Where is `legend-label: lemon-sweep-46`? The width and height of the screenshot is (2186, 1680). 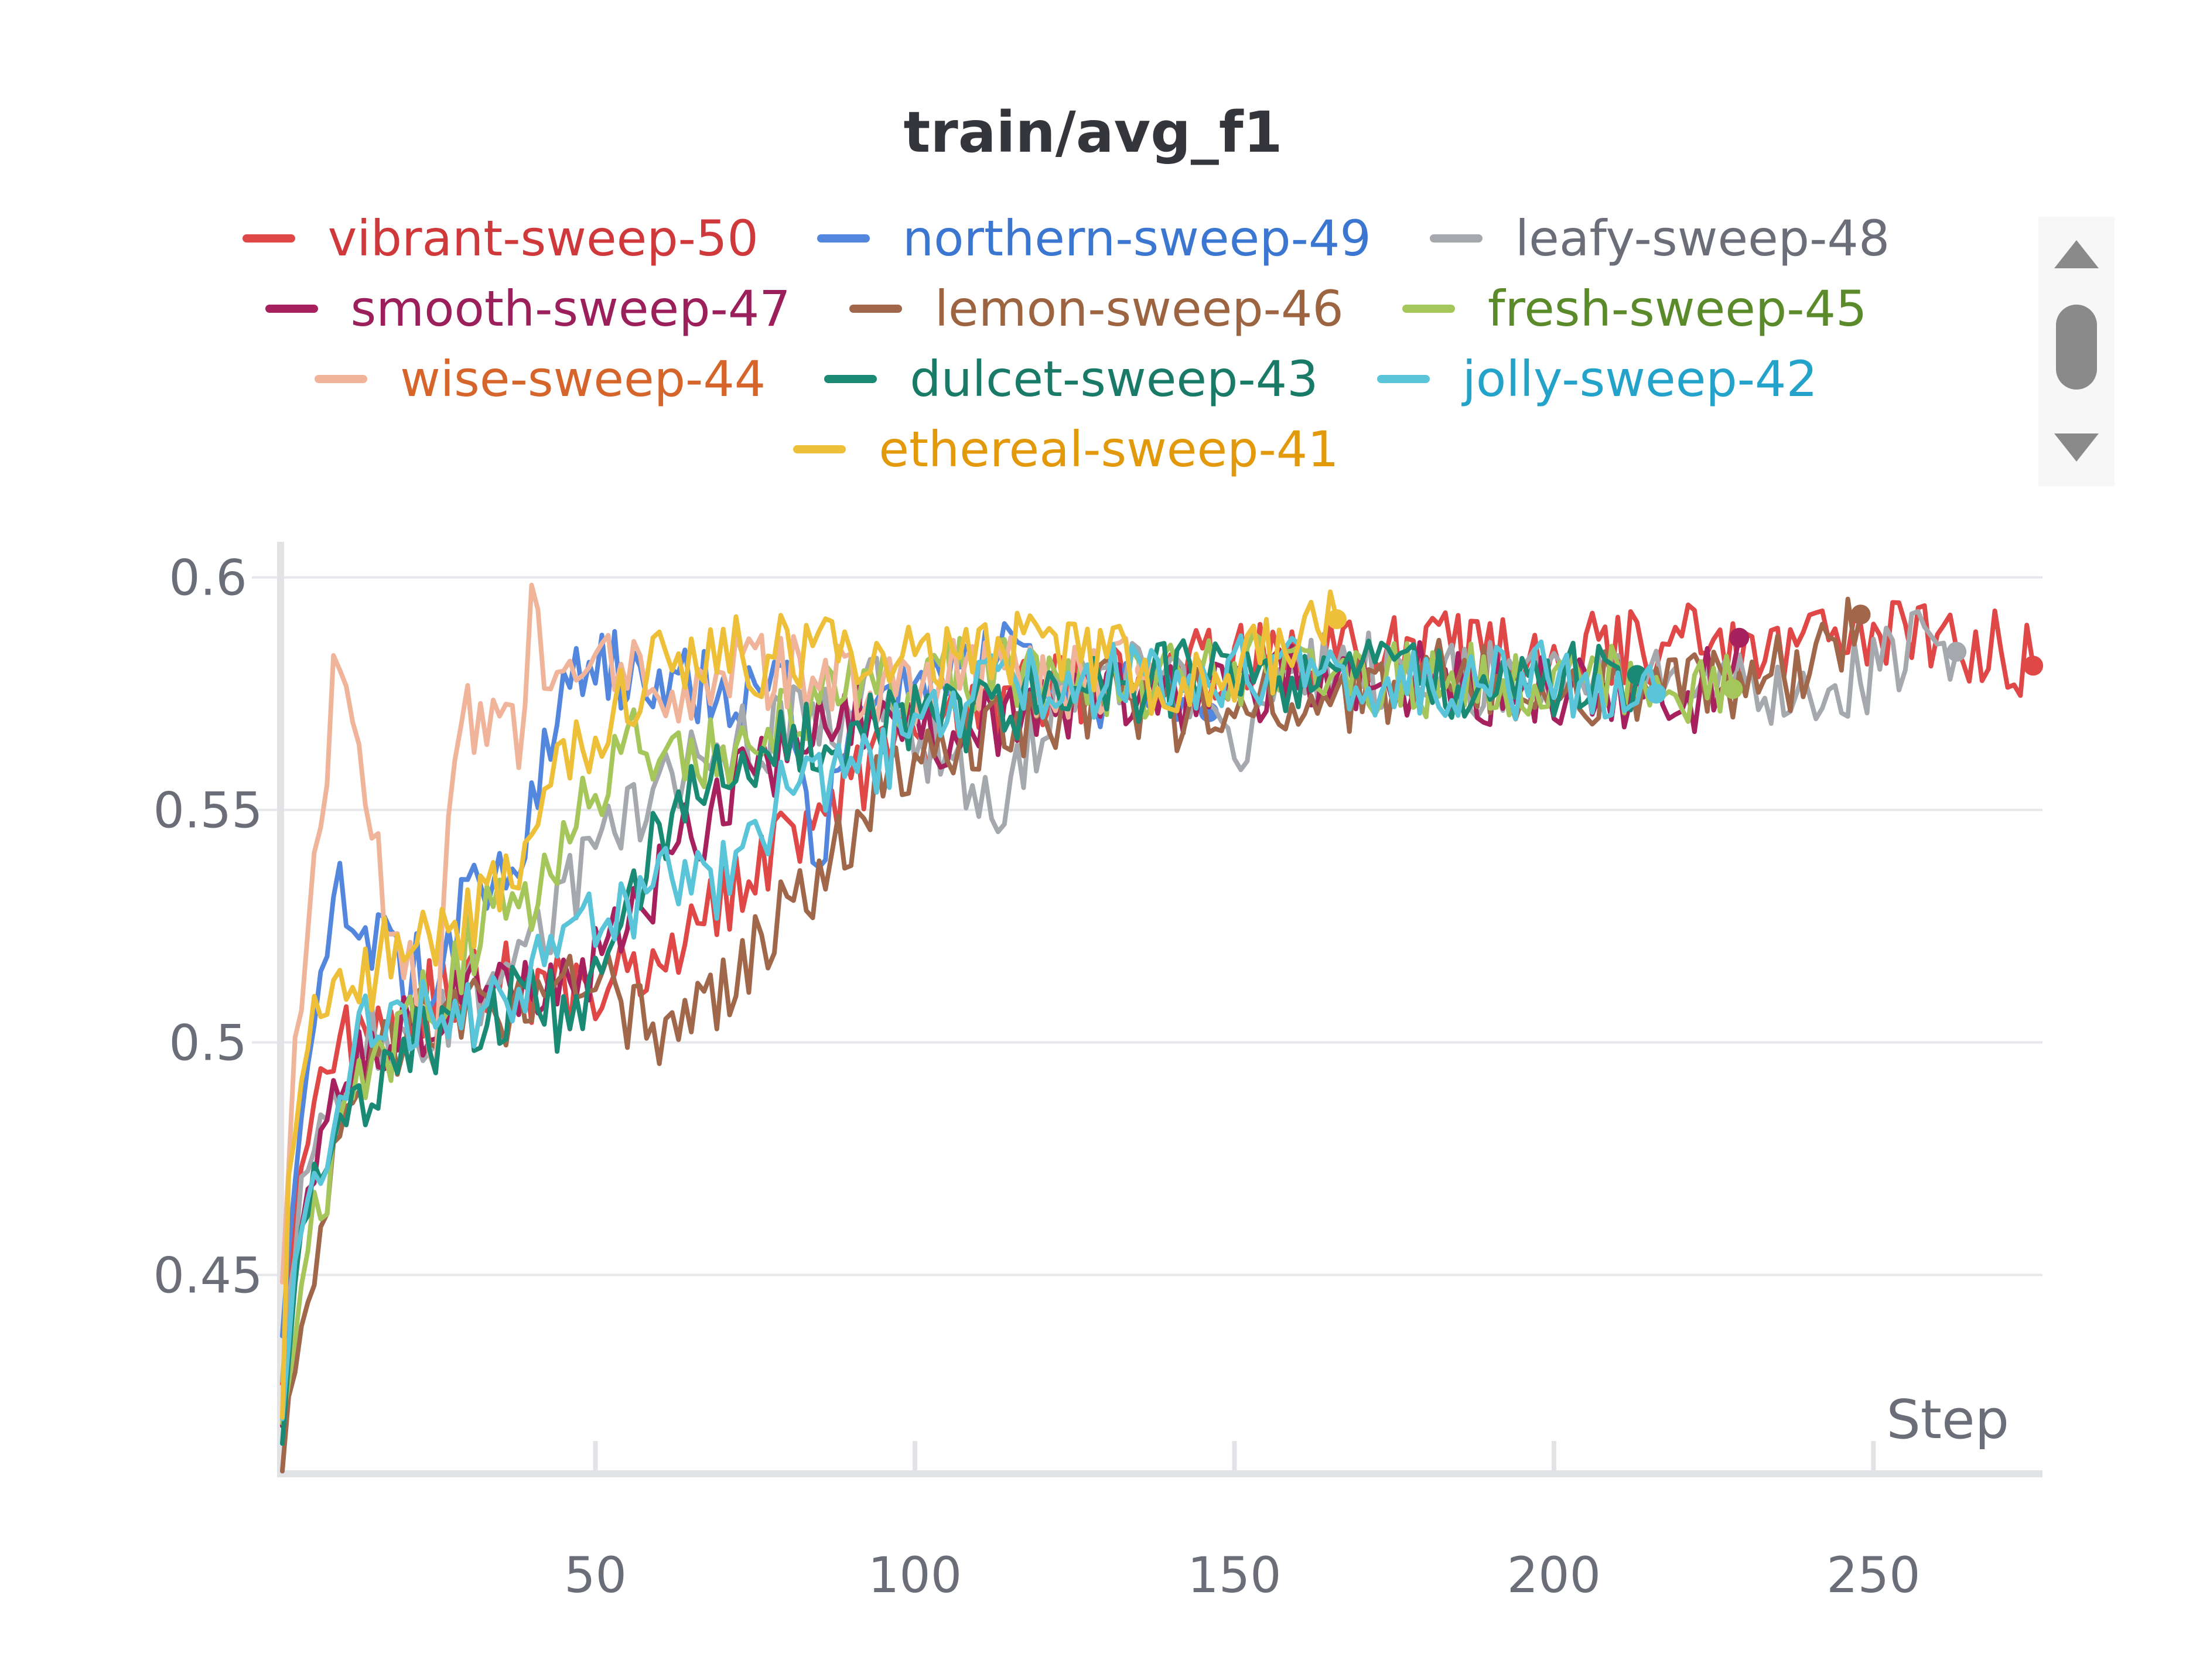
legend-label: lemon-sweep-46 is located at coordinates (1139, 308).